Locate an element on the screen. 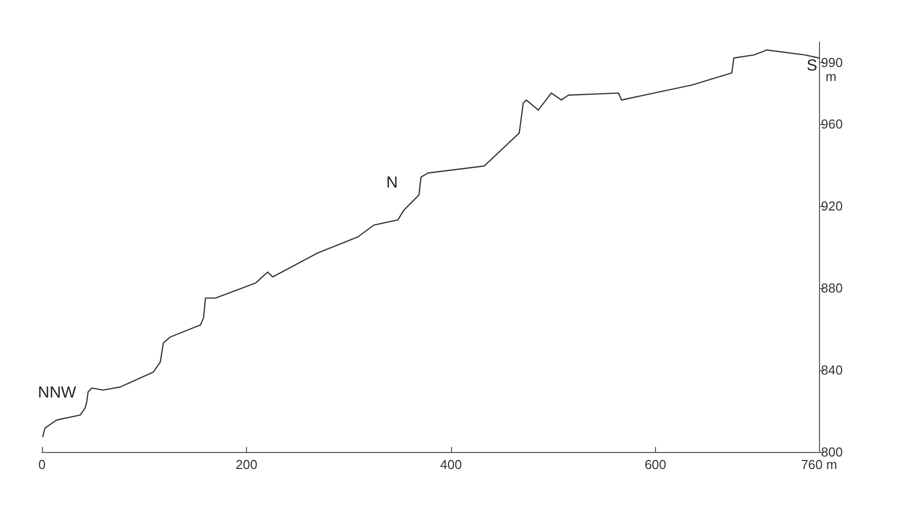 This screenshot has width=903, height=511. y-tick-label: 880 is located at coordinates (832, 288).